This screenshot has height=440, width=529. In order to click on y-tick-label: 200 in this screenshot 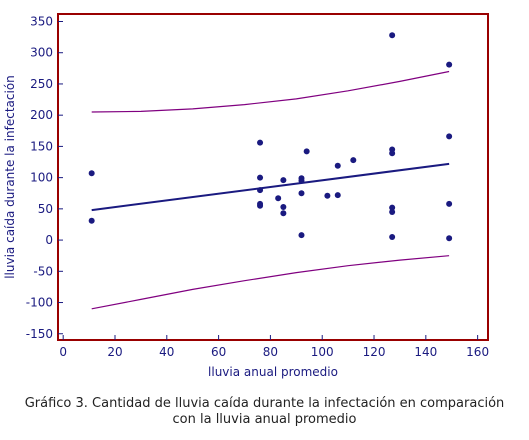, I will do `click(41, 115)`.